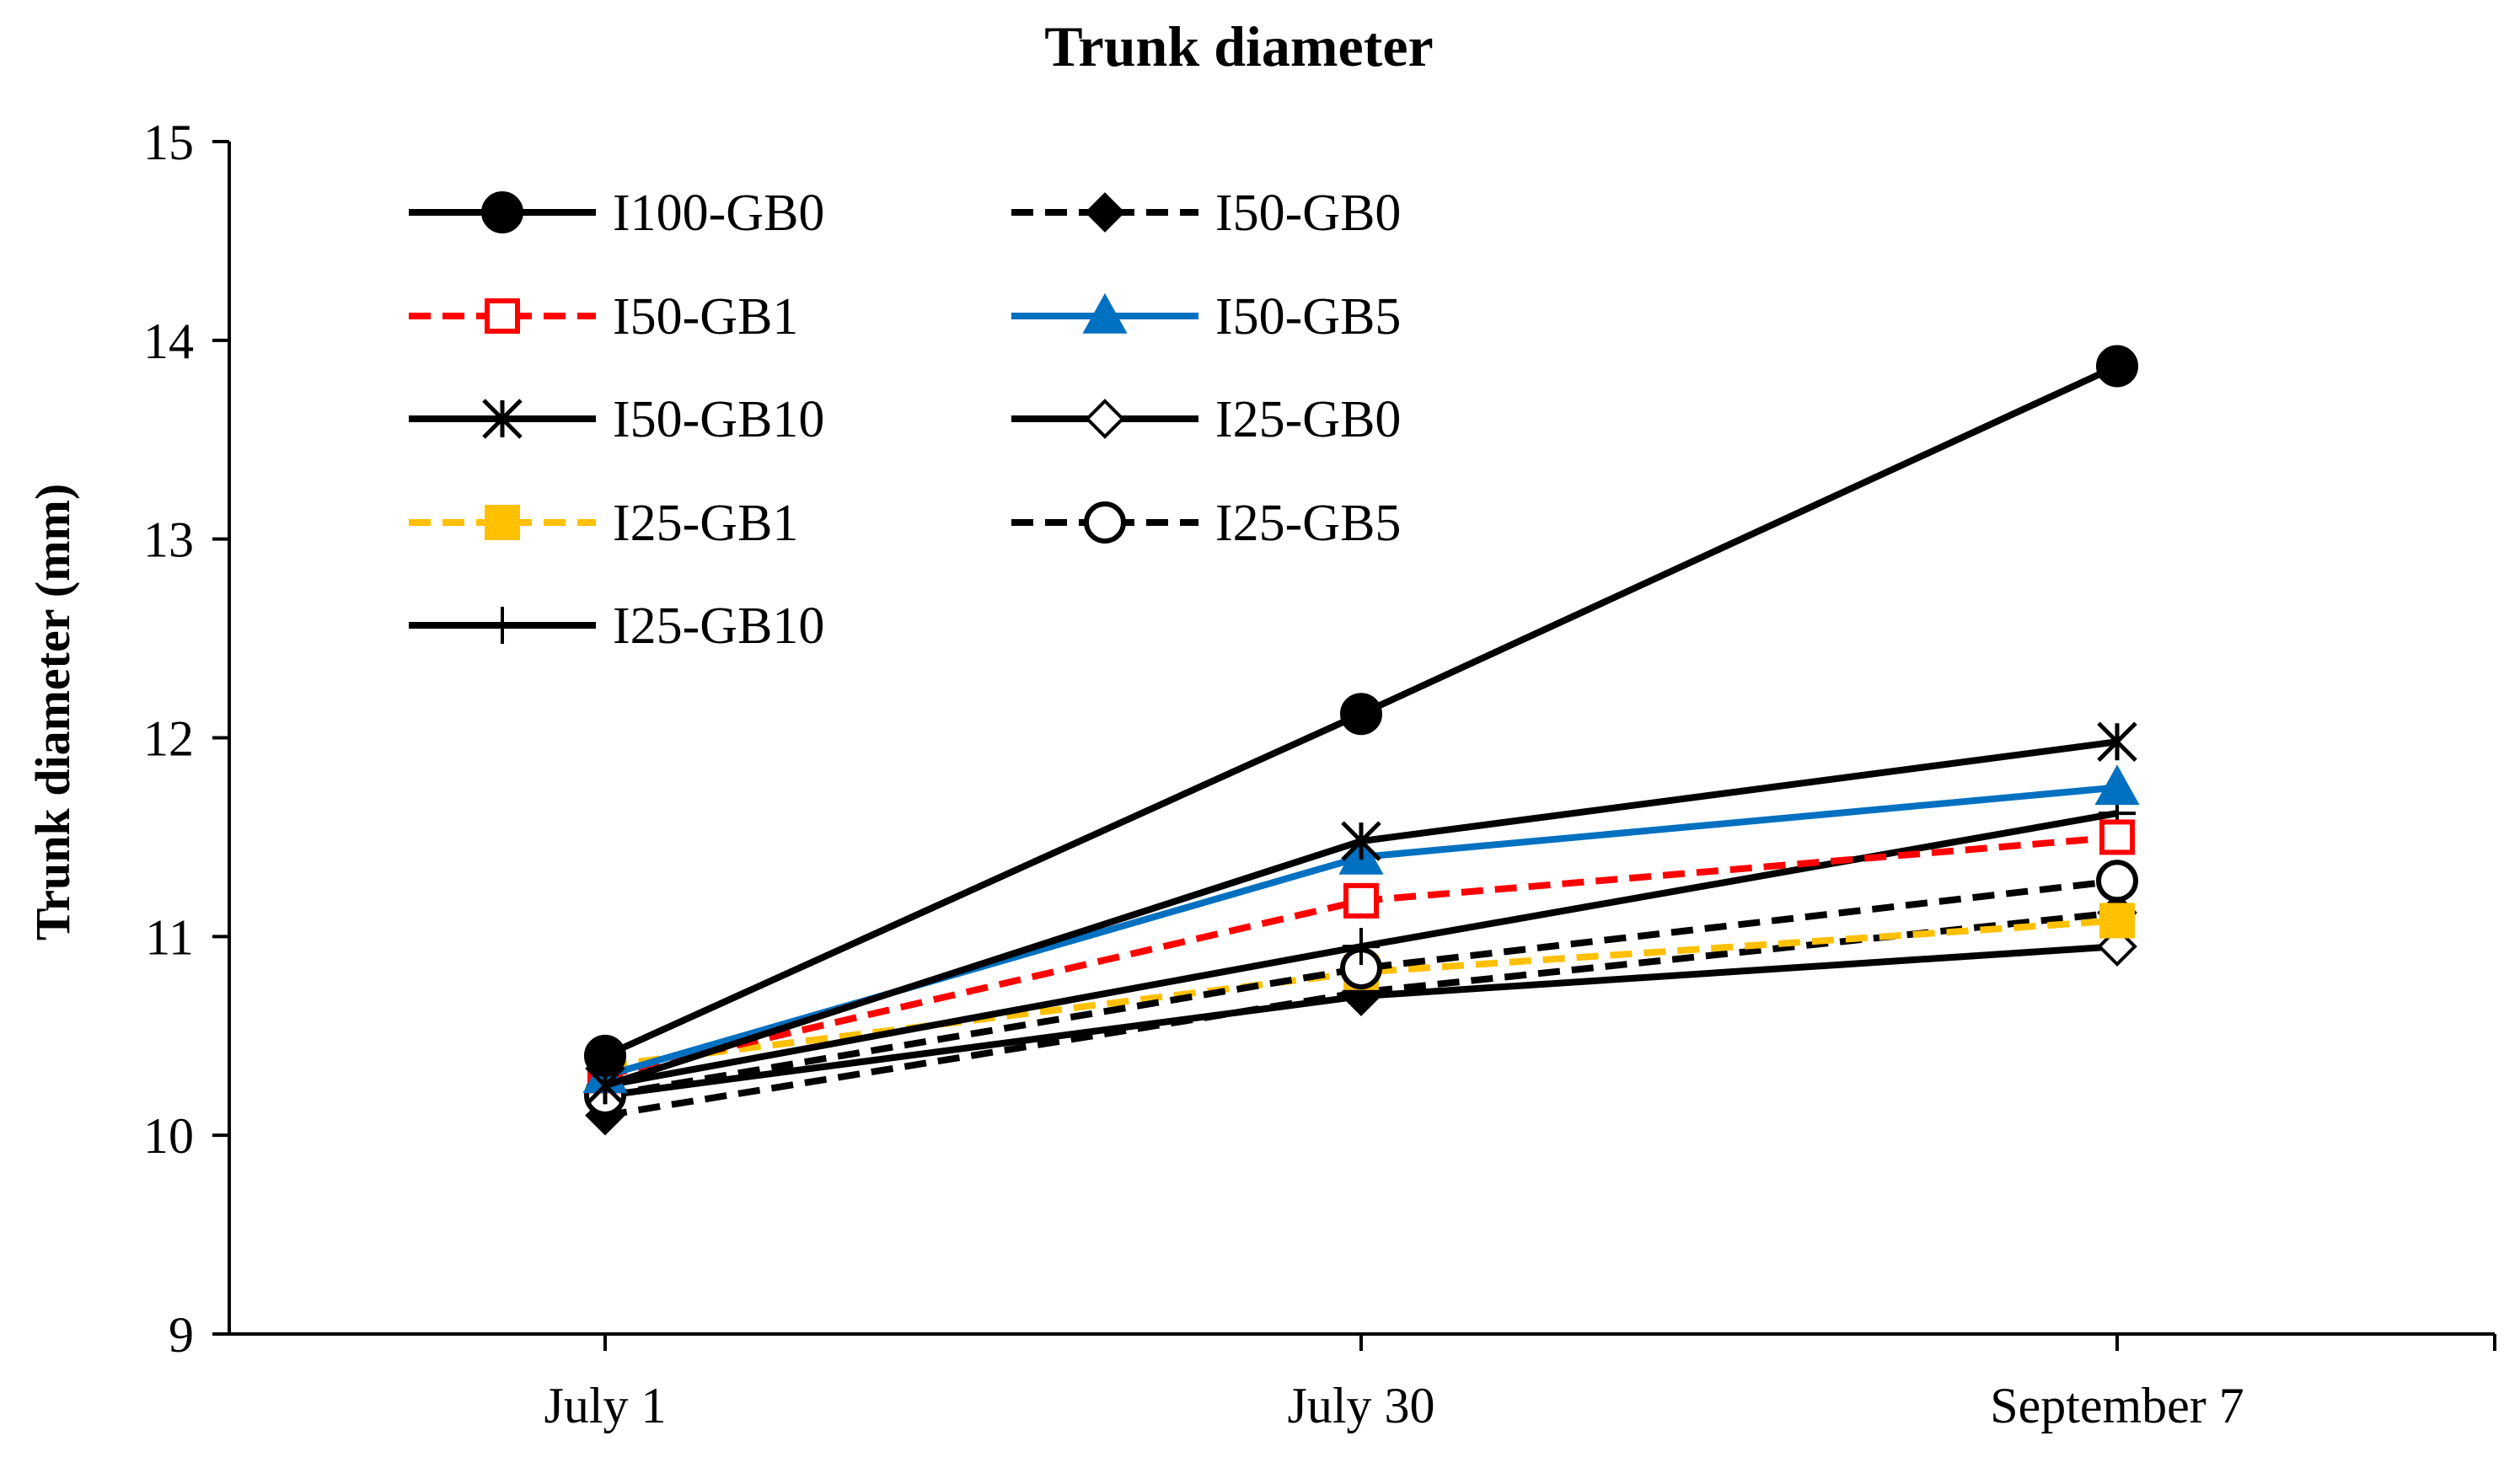 The width and height of the screenshot is (2520, 1468). I want to click on x-tick-label: July 1, so click(605, 1405).